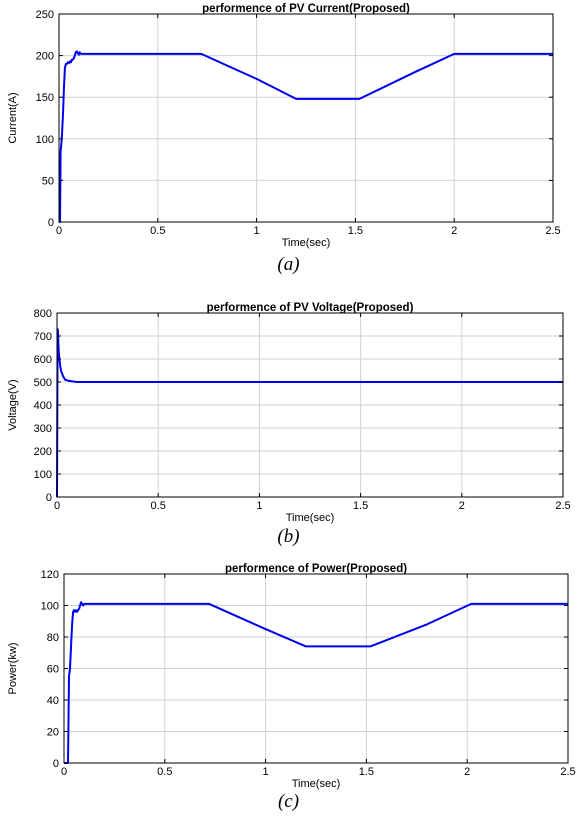 The width and height of the screenshot is (577, 819). What do you see at coordinates (43, 314) in the screenshot?
I see `y-tick-label: 800` at bounding box center [43, 314].